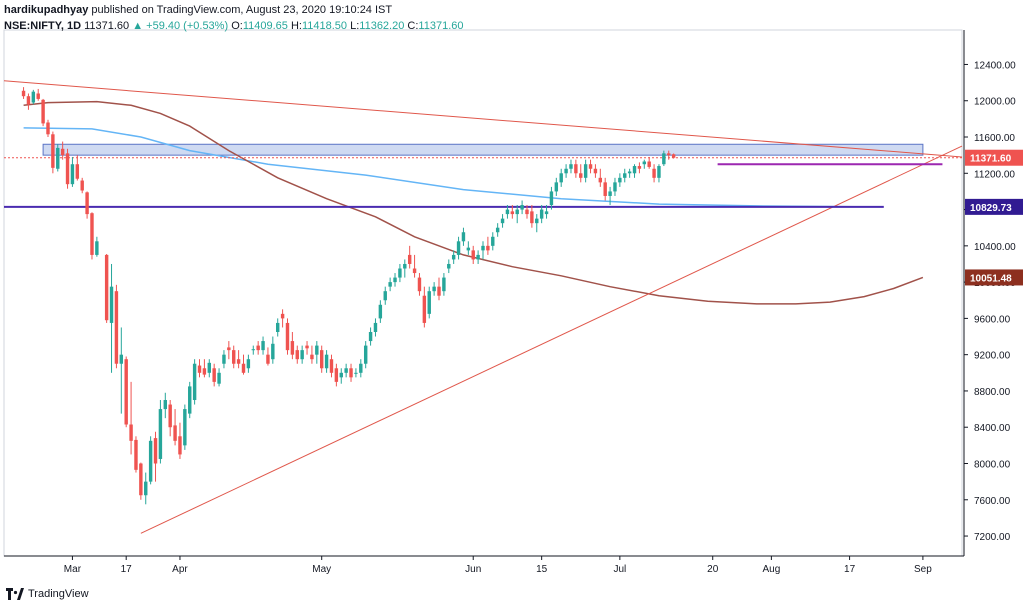  Describe the element at coordinates (47, 594) in the screenshot. I see `footer-branding: TradingView` at that location.